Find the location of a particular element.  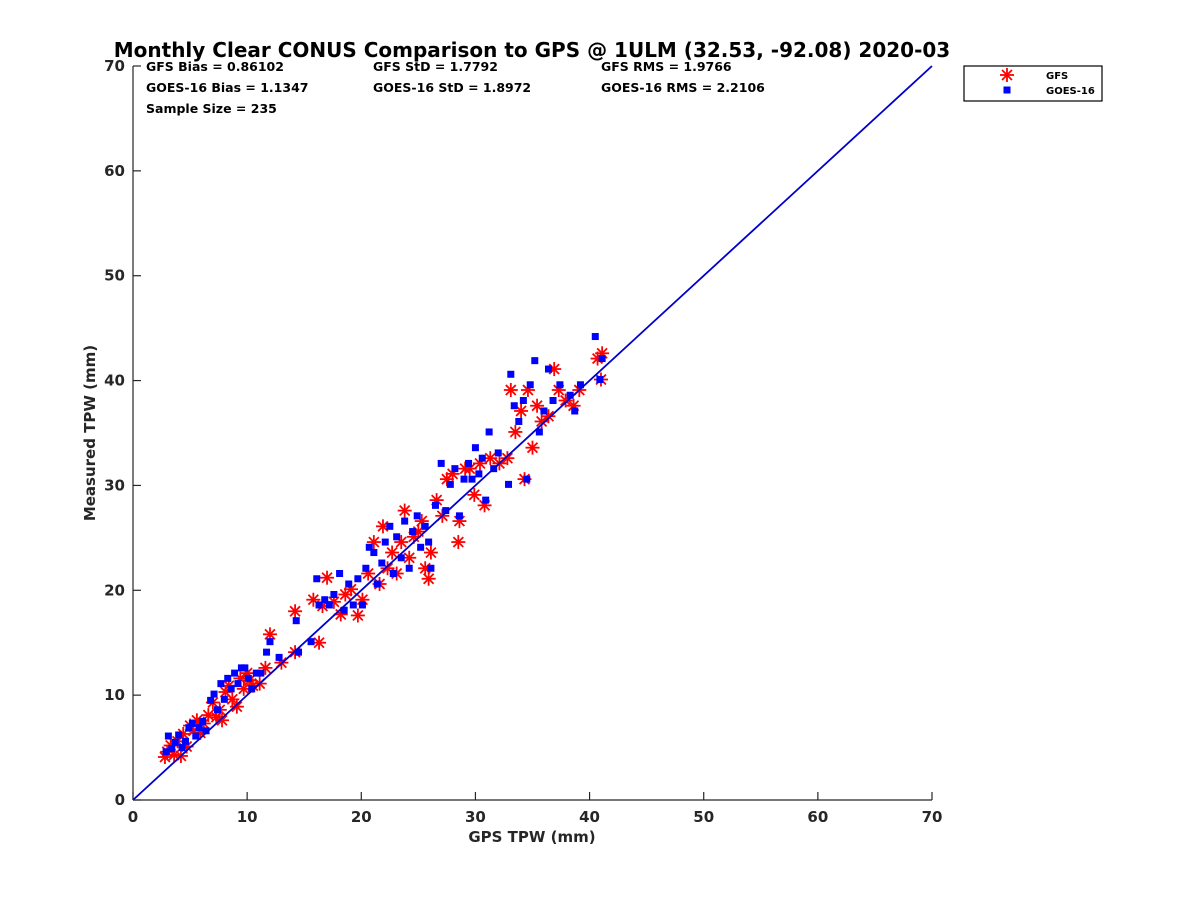

x-tick-label: 50 is located at coordinates (703, 817).